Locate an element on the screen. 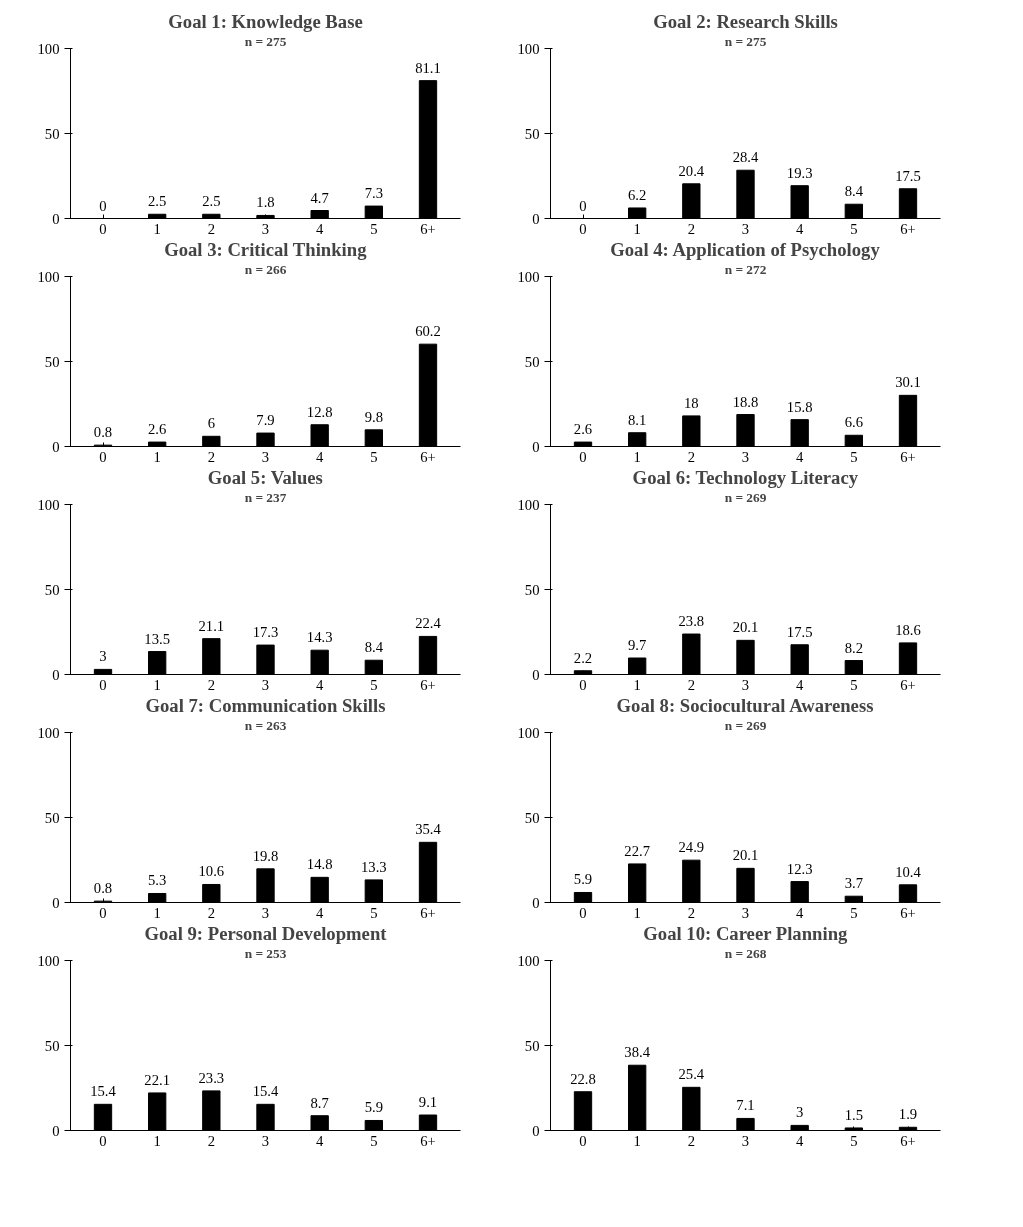 The height and width of the screenshot is (1227, 1023). data-label: 22.4 is located at coordinates (428, 623).